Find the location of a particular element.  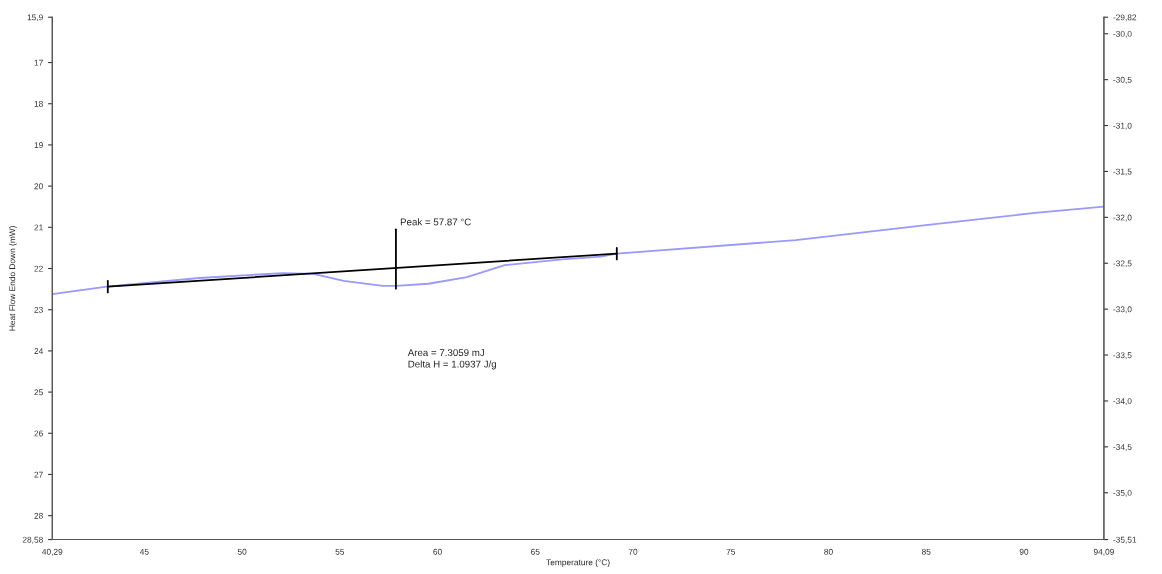

x-tick-label: 55 is located at coordinates (340, 551).